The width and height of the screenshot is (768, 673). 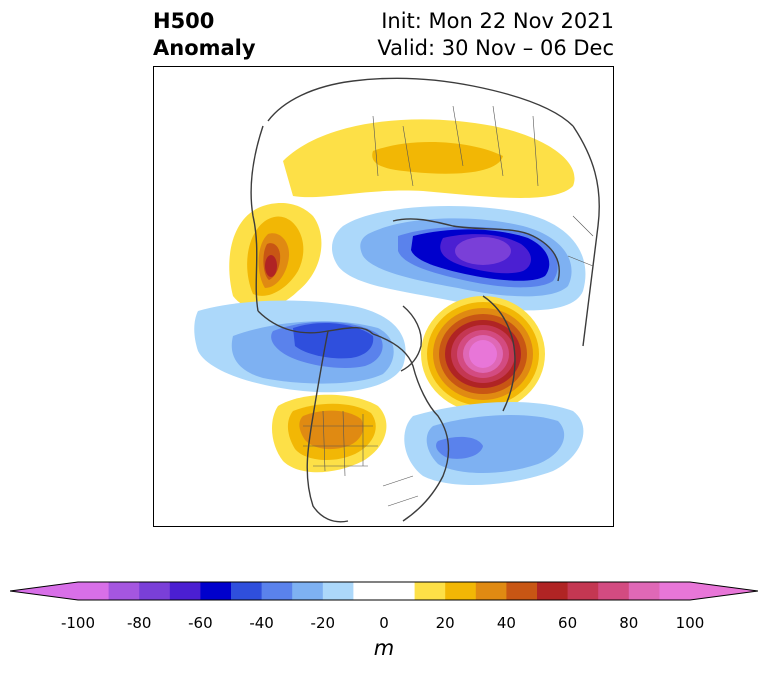 I want to click on anomaly-northern-eurasia-positive, so click(x=429, y=158).